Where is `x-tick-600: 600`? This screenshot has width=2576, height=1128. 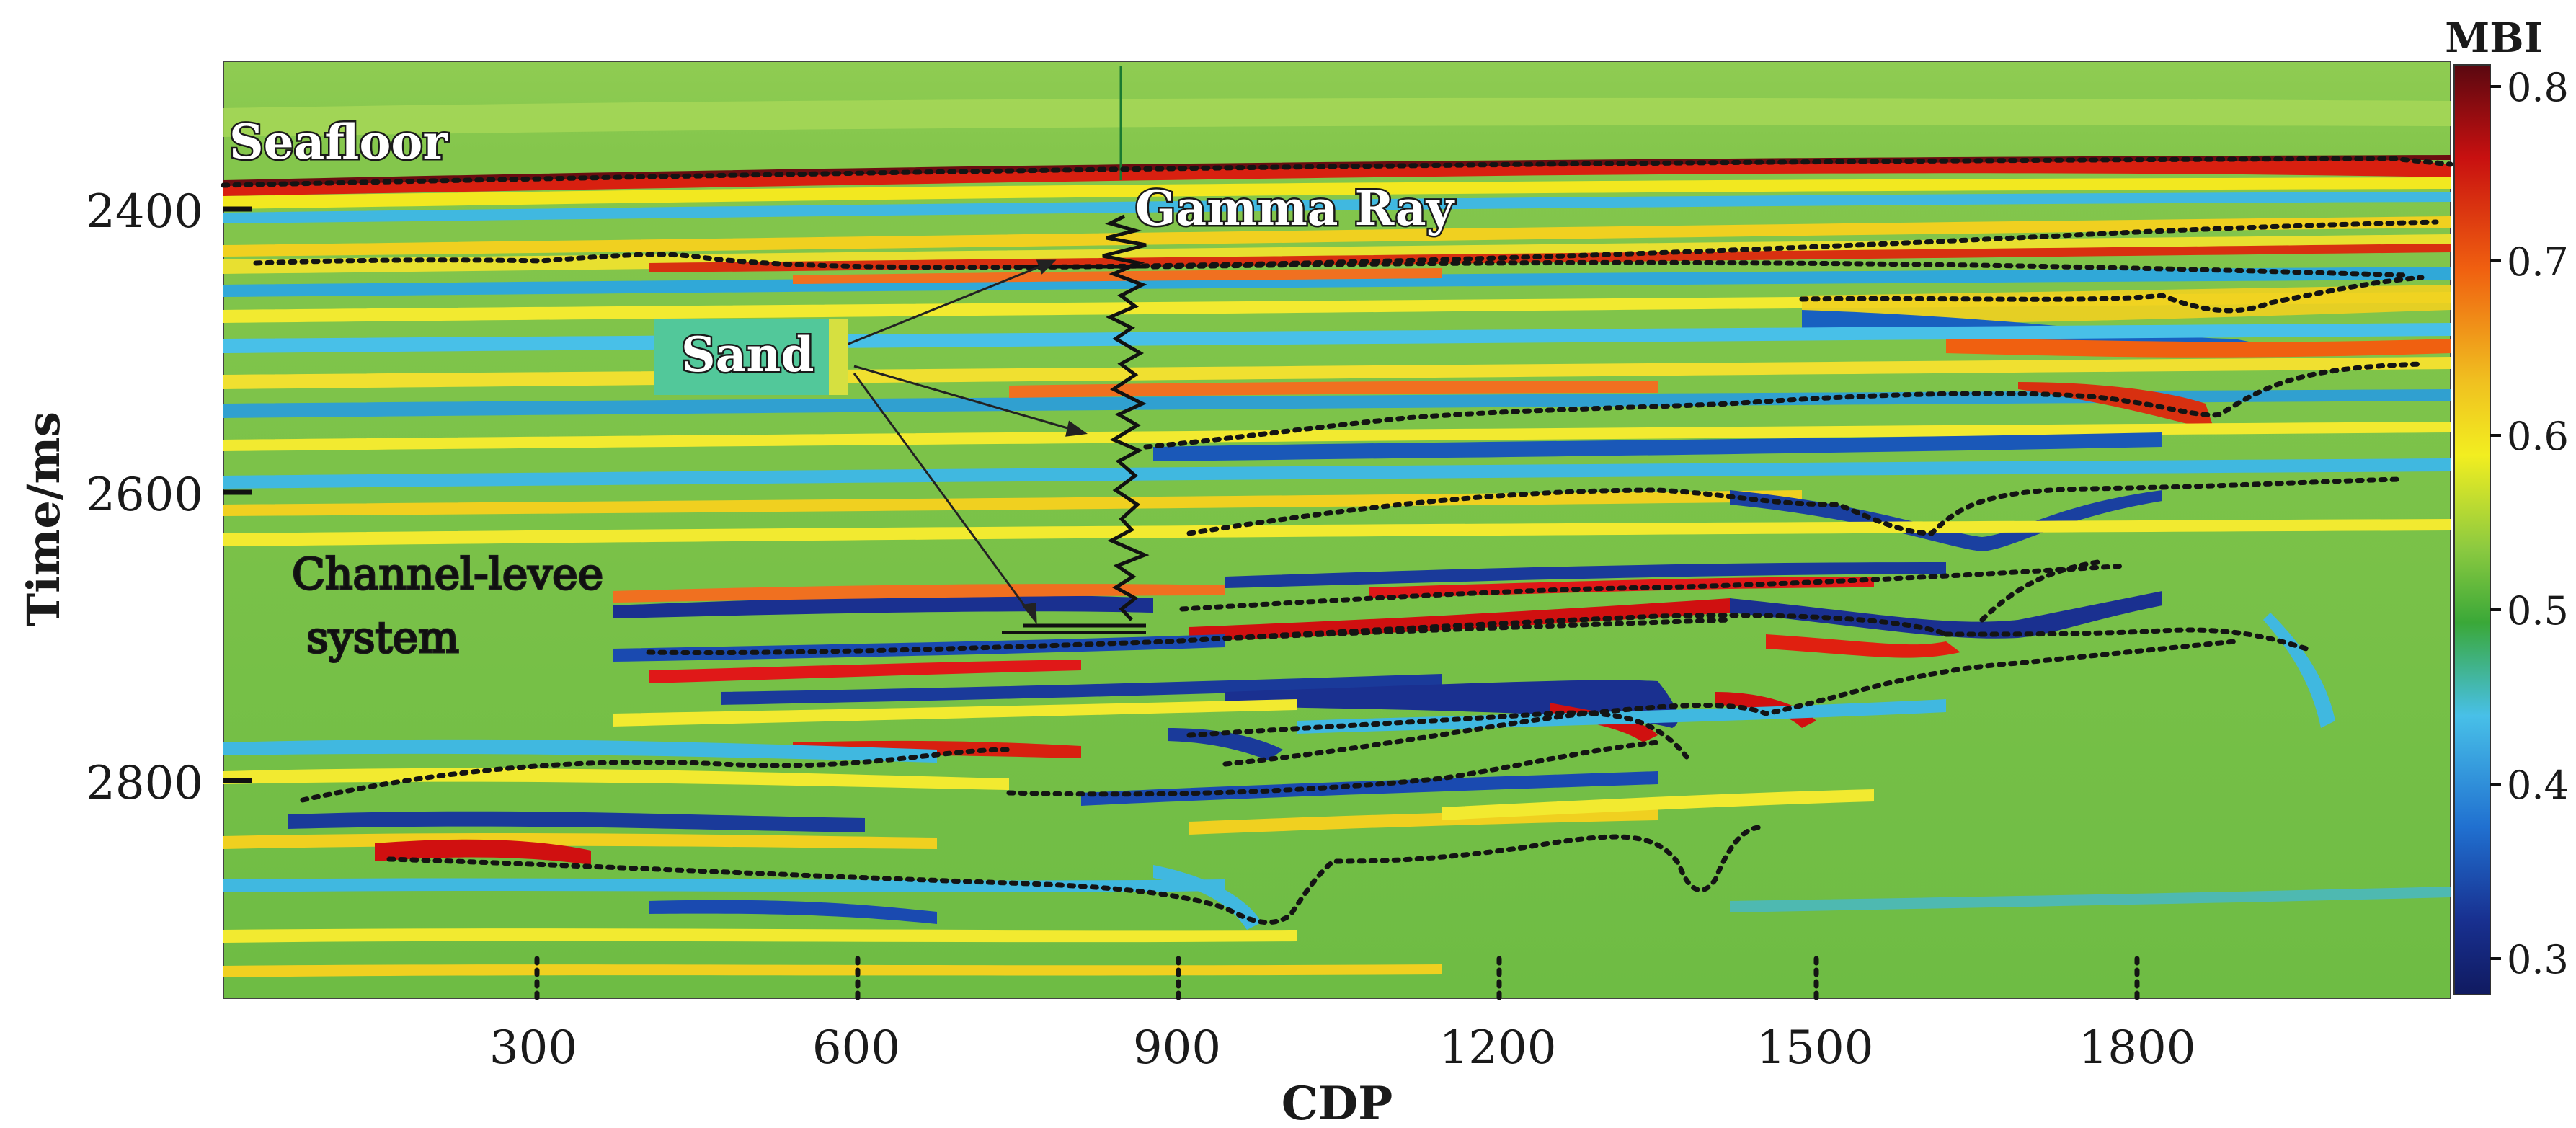
x-tick-600: 600 is located at coordinates (856, 1048).